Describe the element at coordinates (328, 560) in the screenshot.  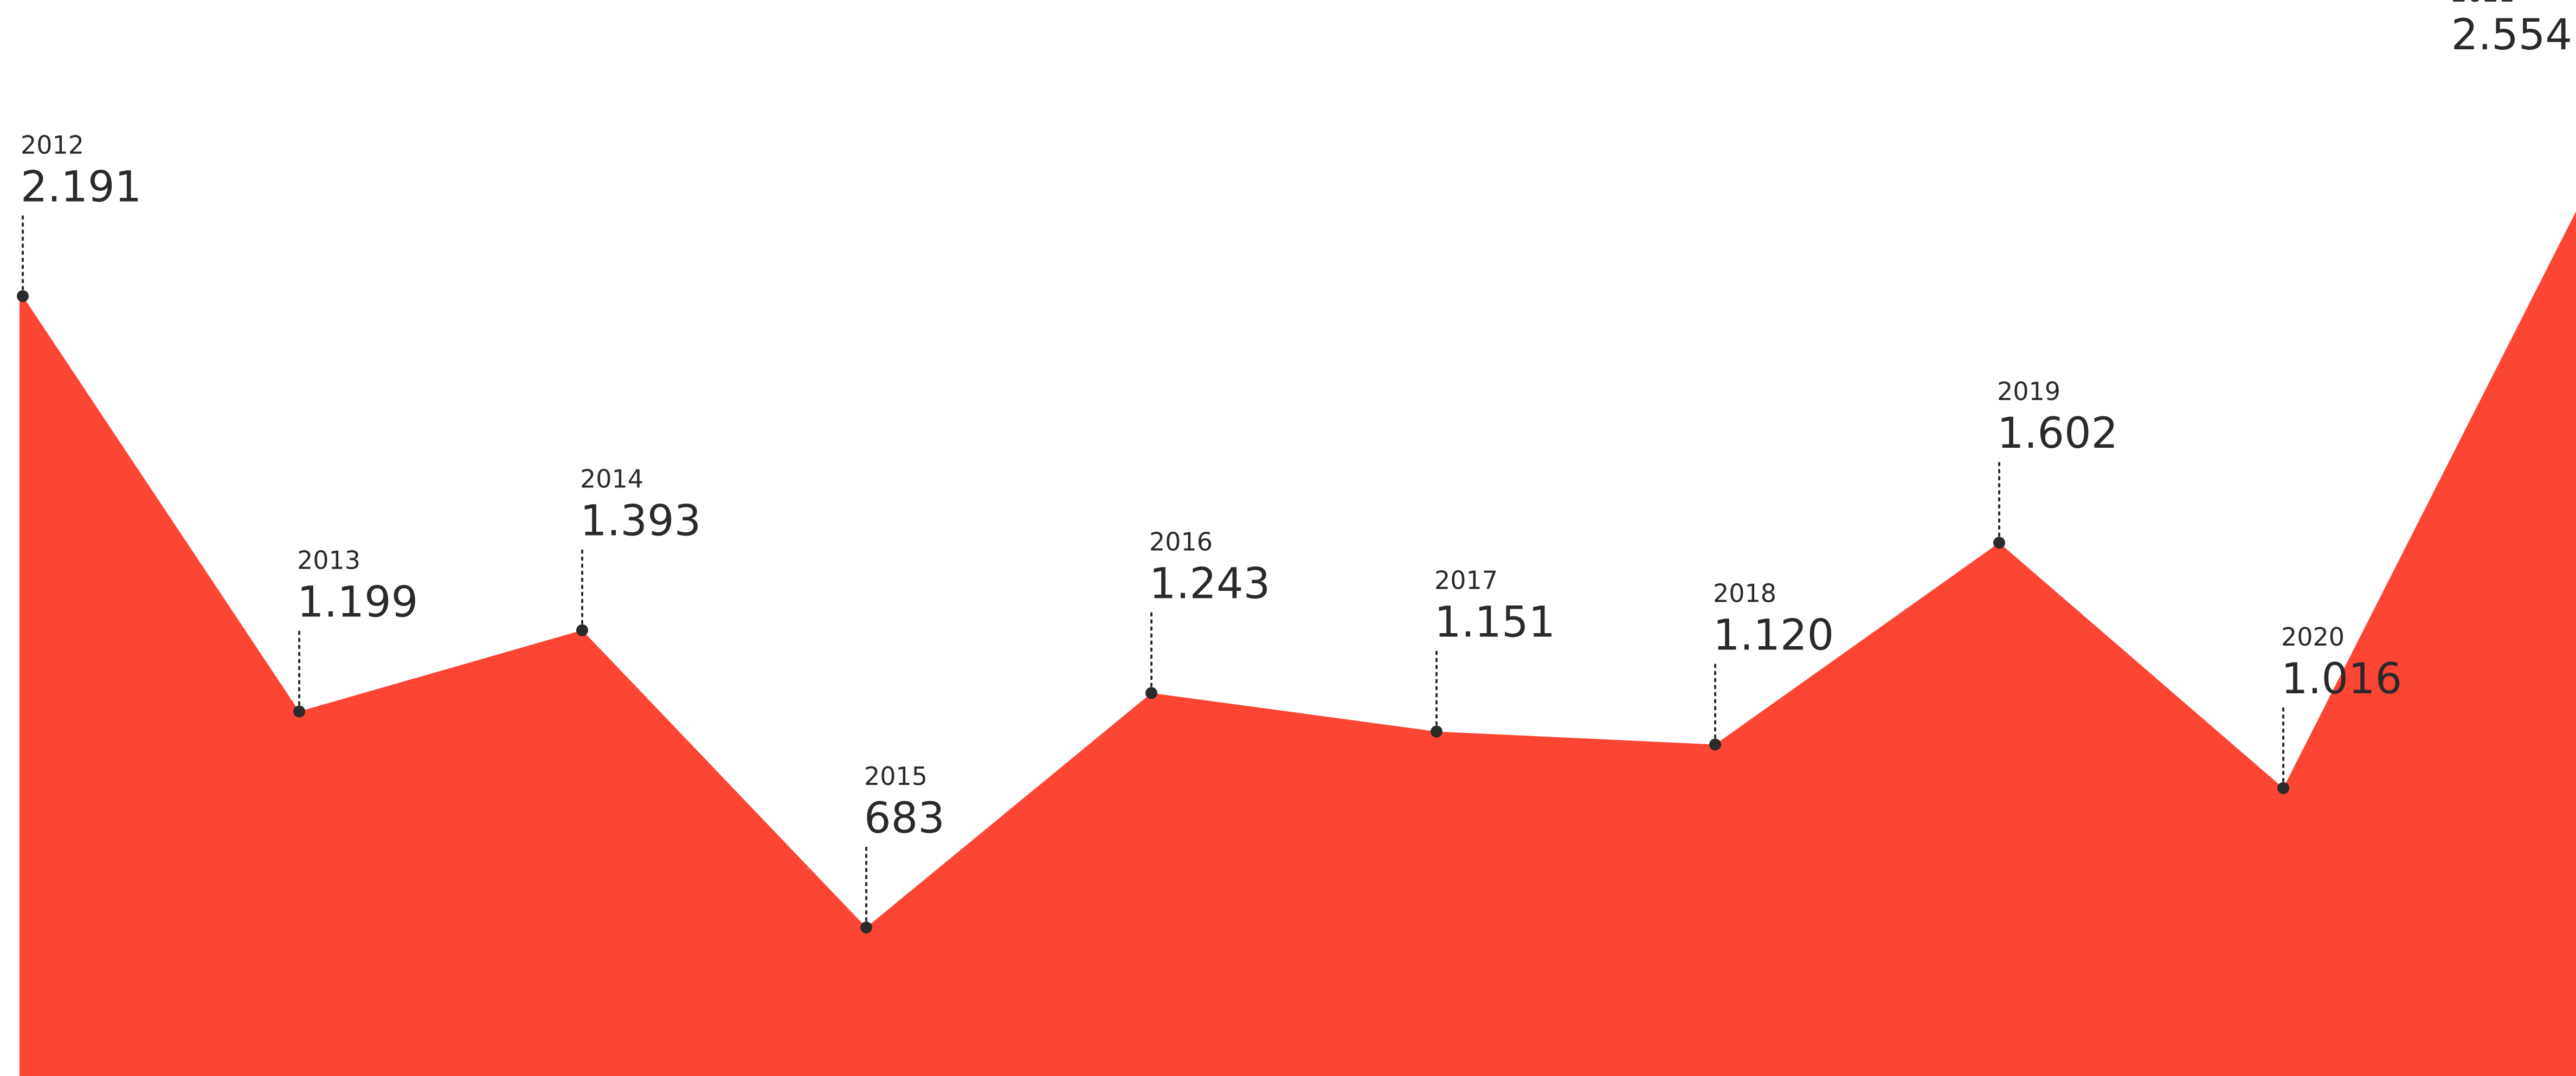
I see `year-label-2013: 2013` at that location.